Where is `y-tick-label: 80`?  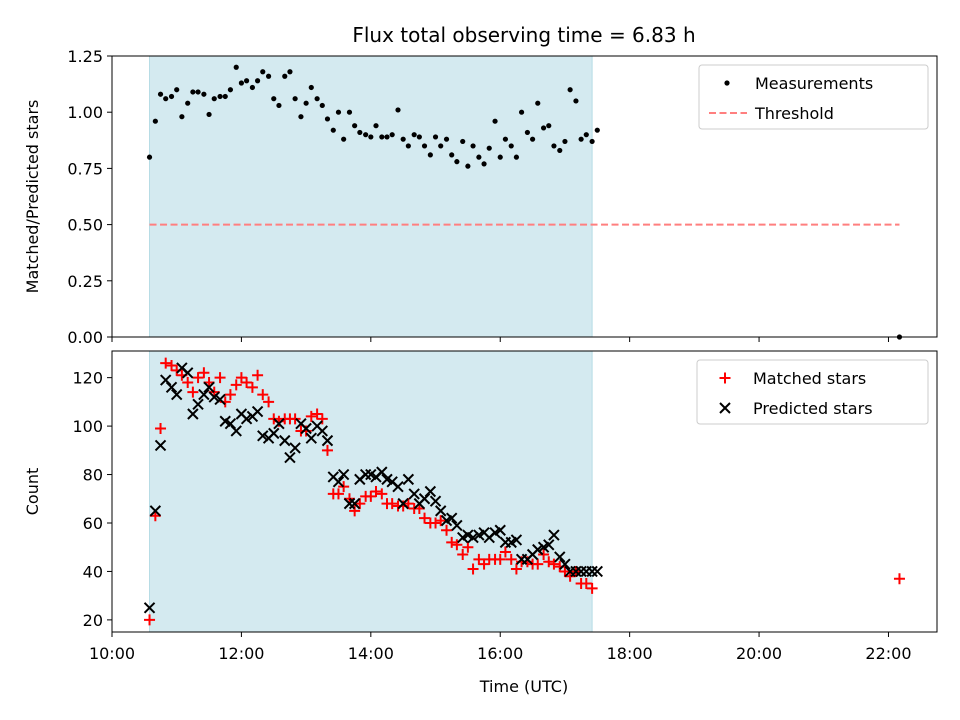
y-tick-label: 80 is located at coordinates (93, 475).